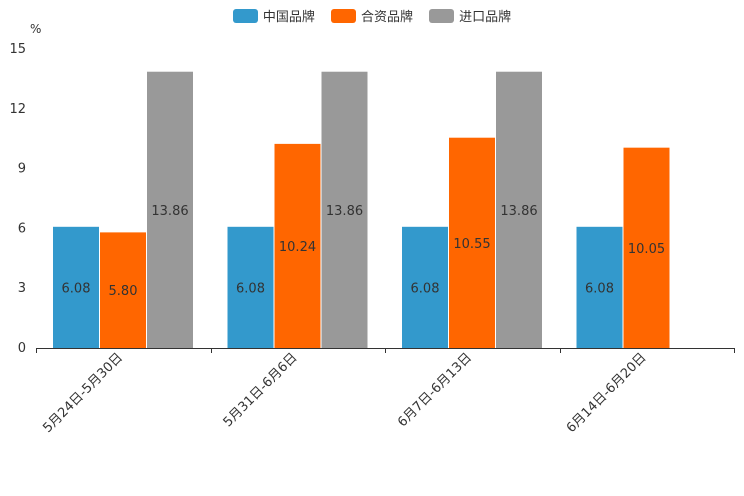 Image resolution: width=744 pixels, height=496 pixels. What do you see at coordinates (607, 393) in the screenshot?
I see `x-tick-label: 6月14日-6月20日` at bounding box center [607, 393].